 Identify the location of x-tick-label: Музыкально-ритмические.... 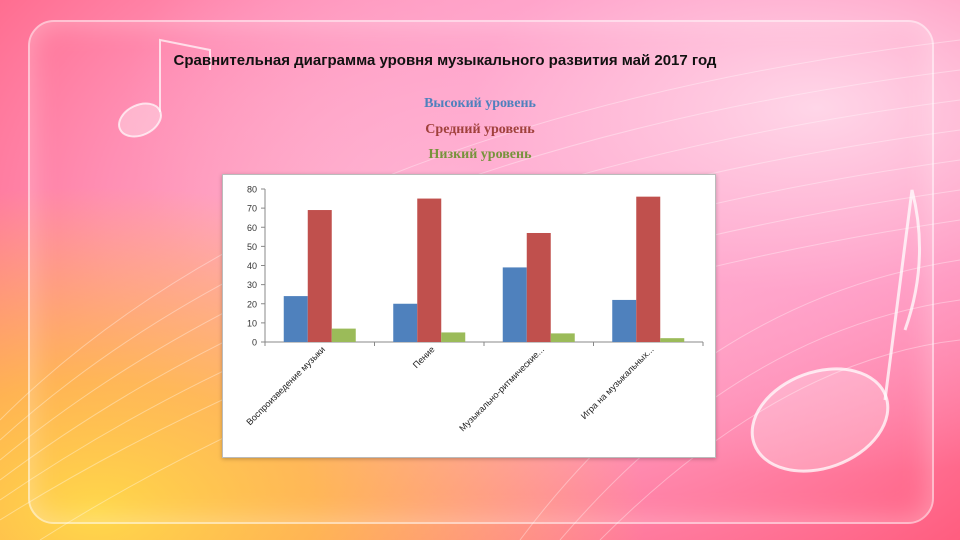
(501, 388).